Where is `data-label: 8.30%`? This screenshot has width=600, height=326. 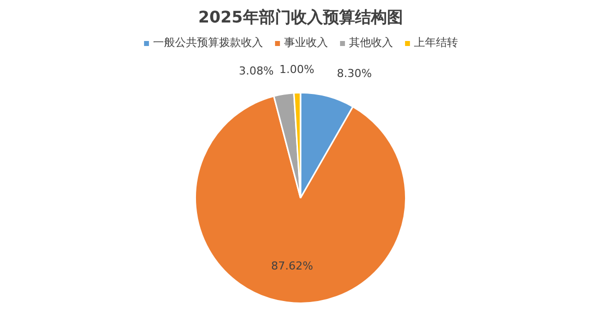
data-label: 8.30% is located at coordinates (354, 73).